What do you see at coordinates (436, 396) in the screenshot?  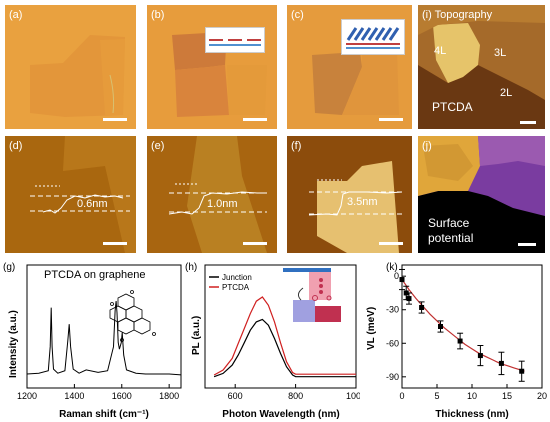 I see `x-tick-label: 5` at bounding box center [436, 396].